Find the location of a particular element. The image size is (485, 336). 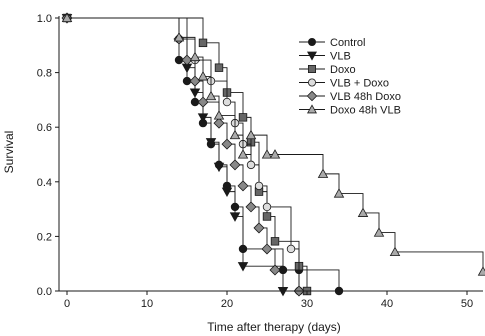

legend-entry: VLB + Doxo is located at coordinates (344, 84).